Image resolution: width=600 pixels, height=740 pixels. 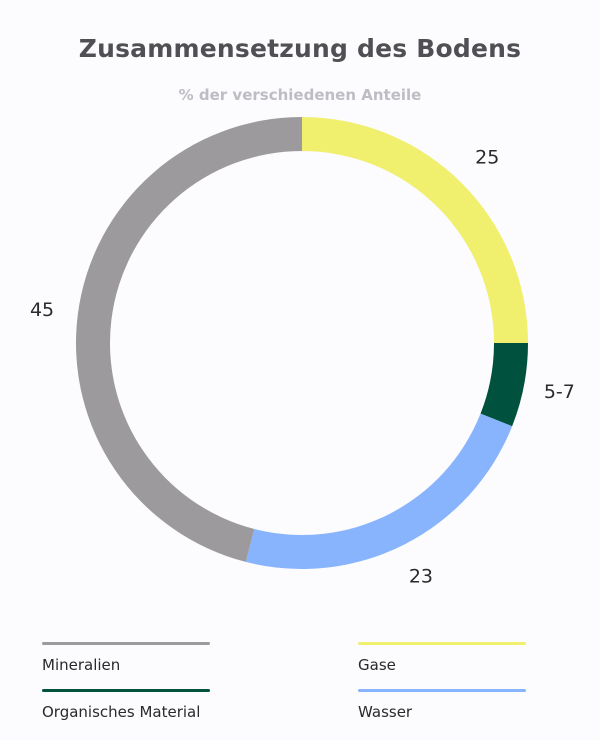 What do you see at coordinates (421, 576) in the screenshot?
I see `data-label-wasser: 23` at bounding box center [421, 576].